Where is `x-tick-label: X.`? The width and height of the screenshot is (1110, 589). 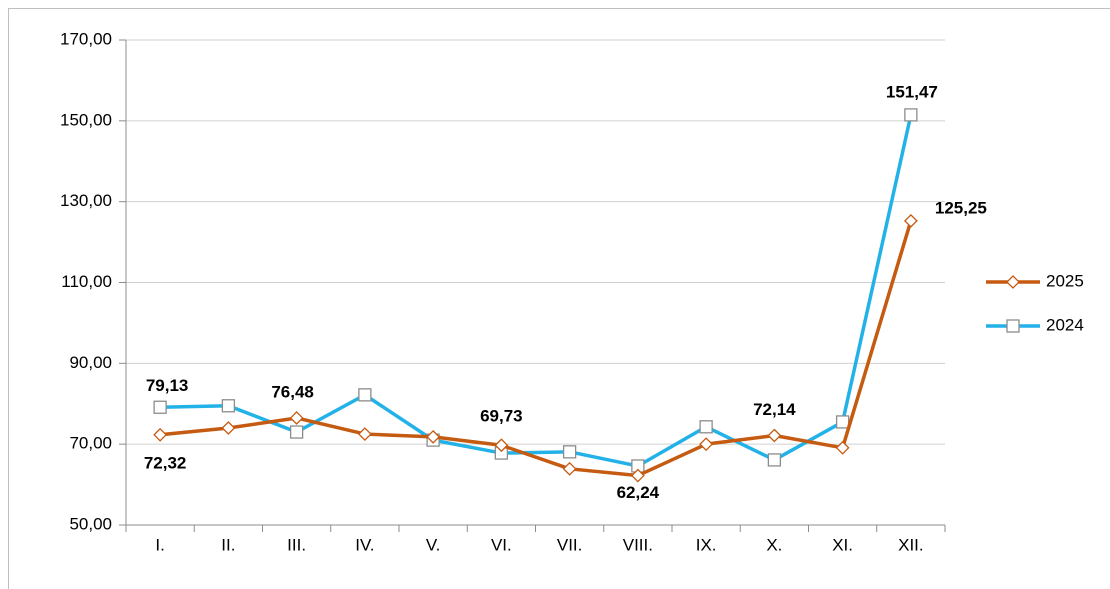 x-tick-label: X. is located at coordinates (774, 544).